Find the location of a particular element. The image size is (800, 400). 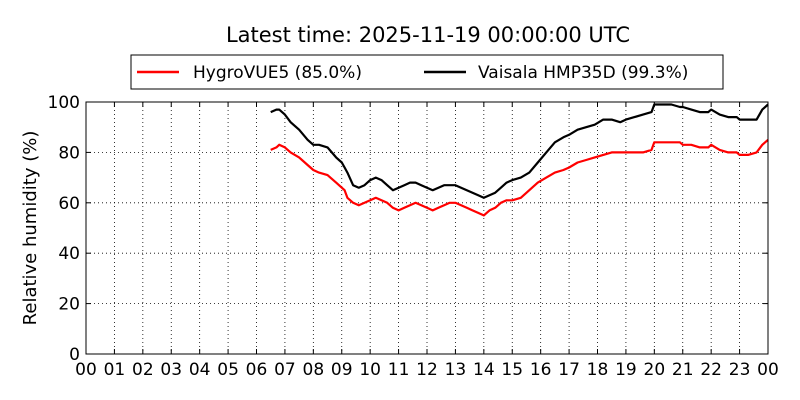

x-tick-label: 09 is located at coordinates (342, 370).